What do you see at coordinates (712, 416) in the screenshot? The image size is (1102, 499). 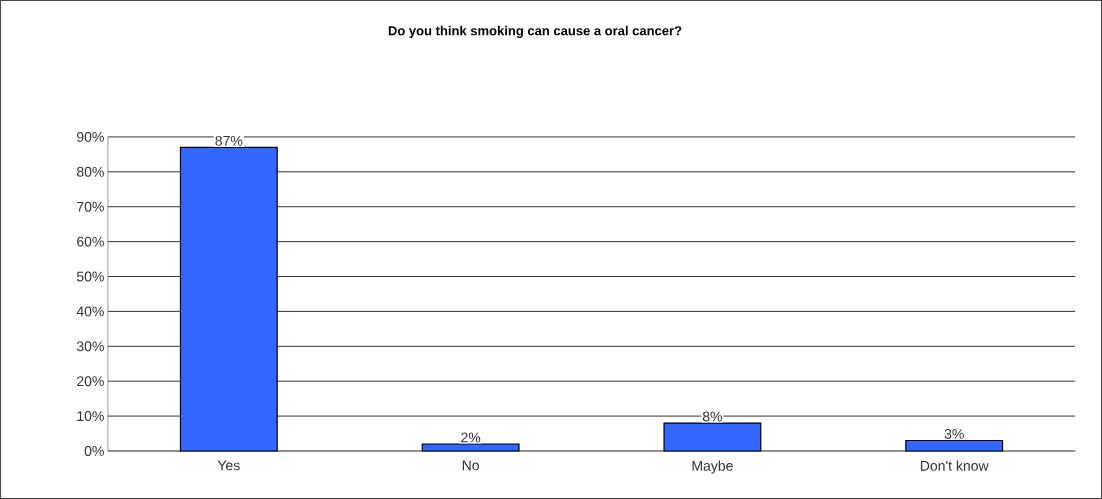 I see `data-label: 8%` at bounding box center [712, 416].